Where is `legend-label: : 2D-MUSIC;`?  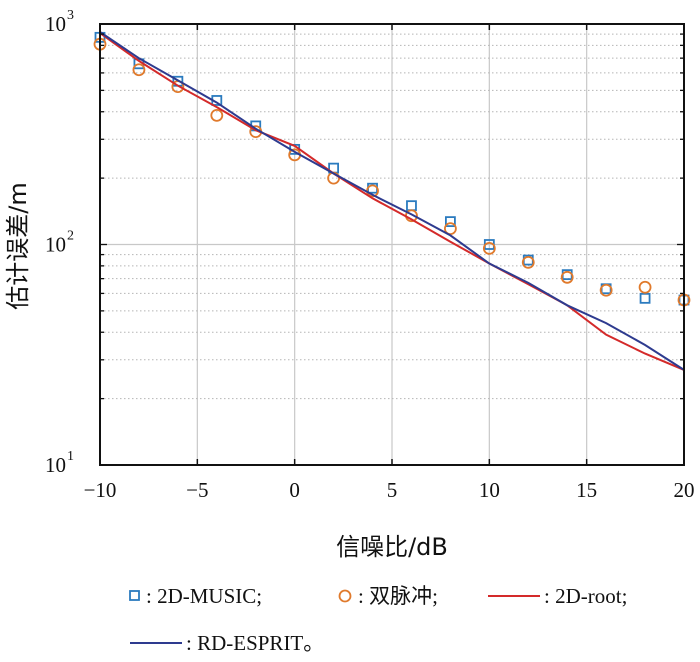
legend-label: : 2D-MUSIC; is located at coordinates (204, 596).